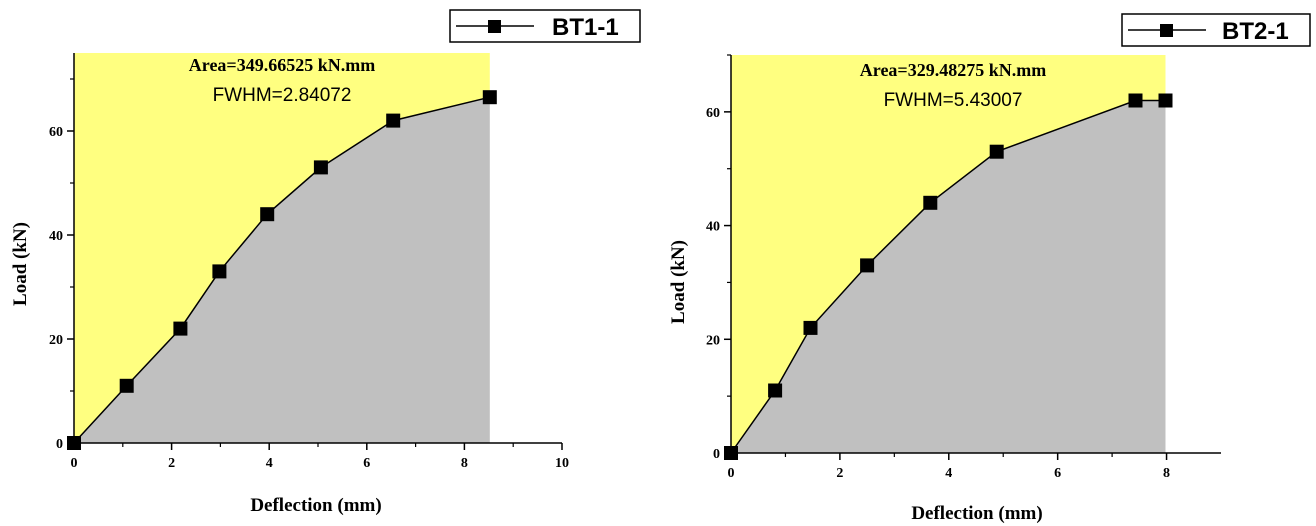 Image resolution: width=1316 pixels, height=526 pixels. I want to click on fwhm-annotation: FWHM=2.84072, so click(282, 95).